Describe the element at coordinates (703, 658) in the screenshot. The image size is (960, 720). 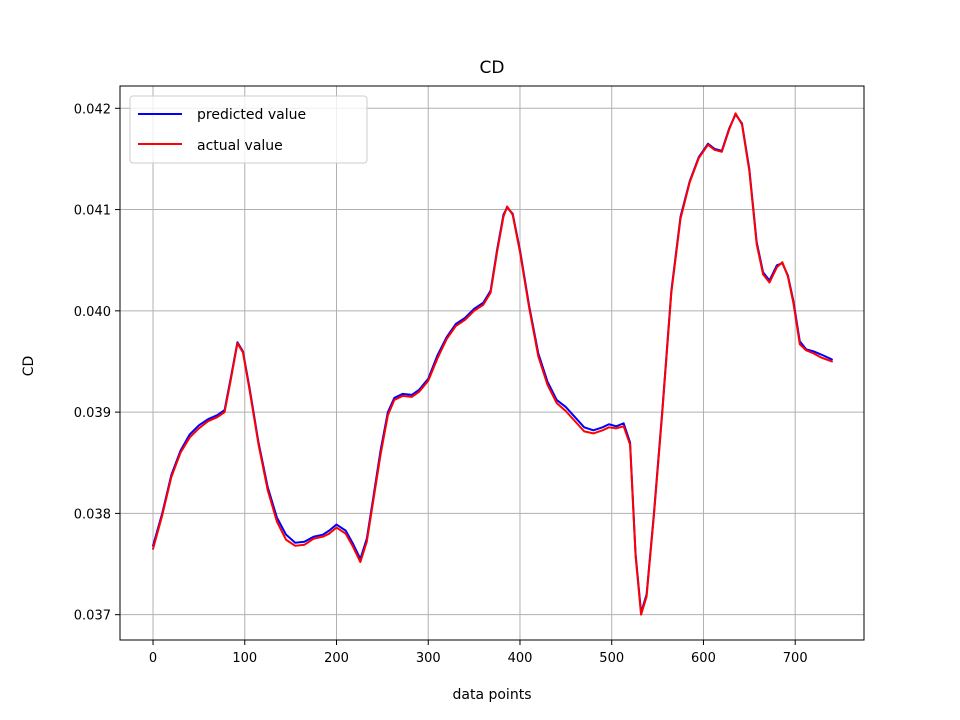
I see `x-tick-label: 600` at that location.